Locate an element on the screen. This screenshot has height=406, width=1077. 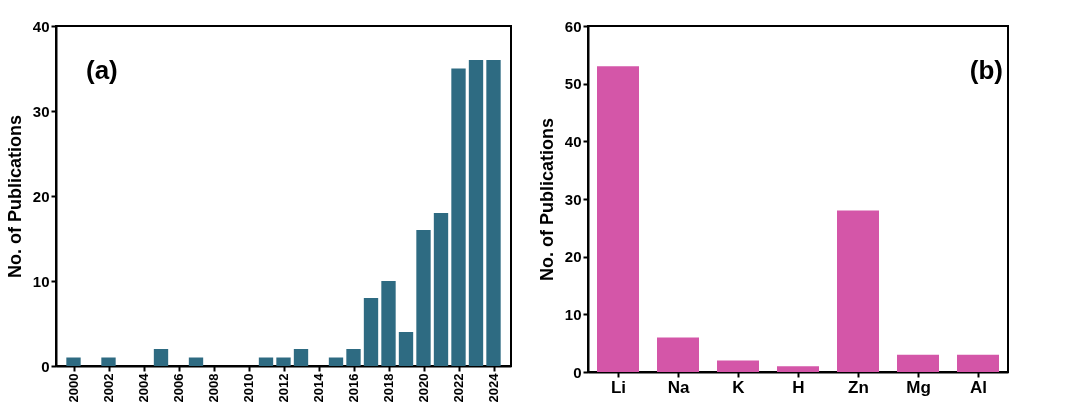
x-tick-label: H is located at coordinates (798, 387).